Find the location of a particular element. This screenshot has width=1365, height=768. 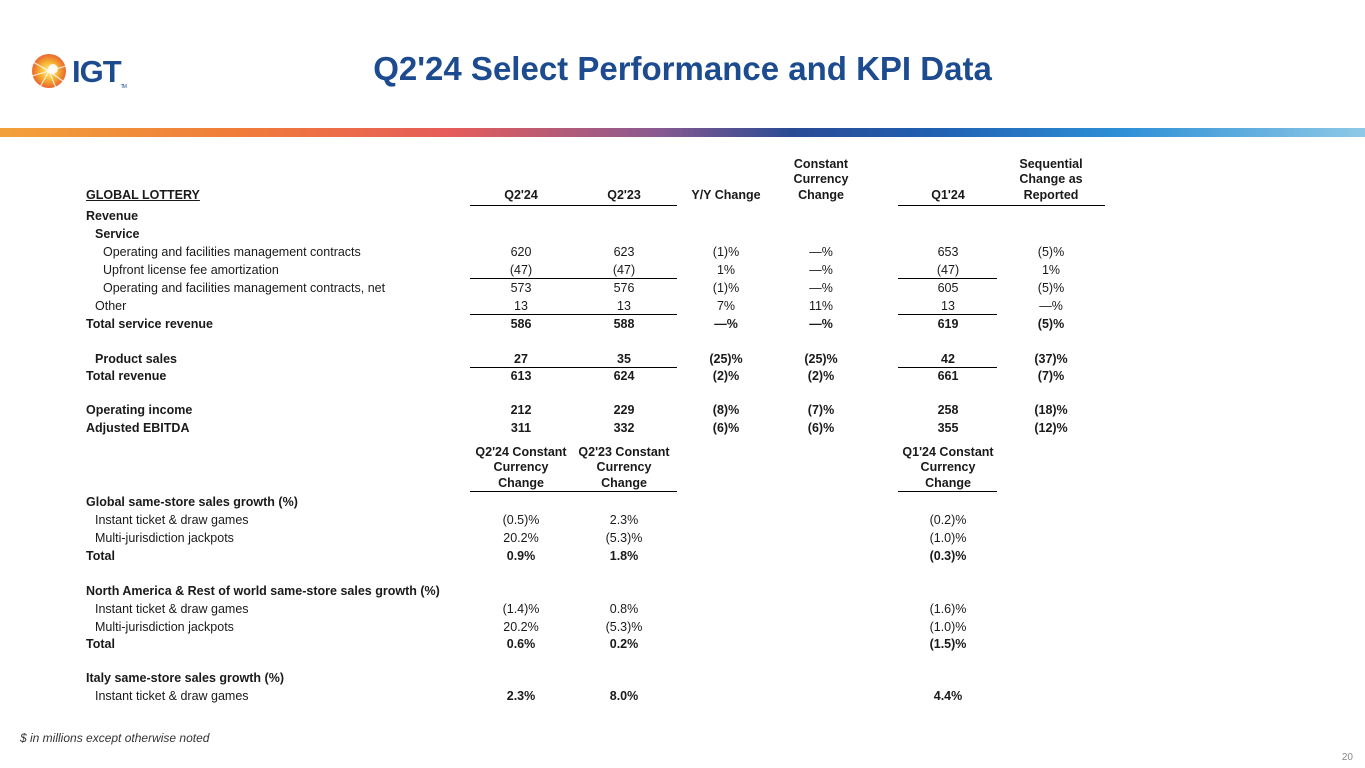

kpi-cell: (1.6)% is located at coordinates (948, 609).